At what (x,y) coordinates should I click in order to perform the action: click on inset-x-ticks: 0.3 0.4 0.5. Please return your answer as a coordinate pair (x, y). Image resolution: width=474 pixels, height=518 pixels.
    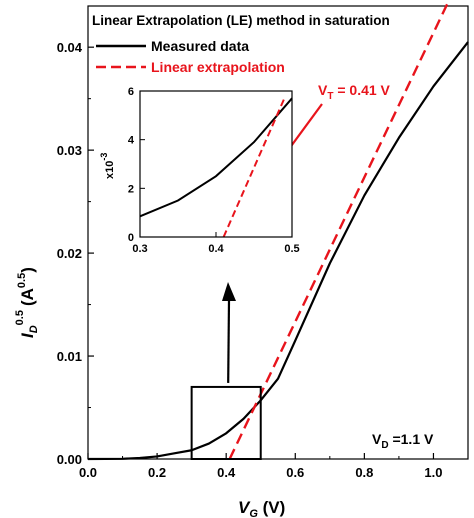
    Looking at the image, I should click on (216, 243).